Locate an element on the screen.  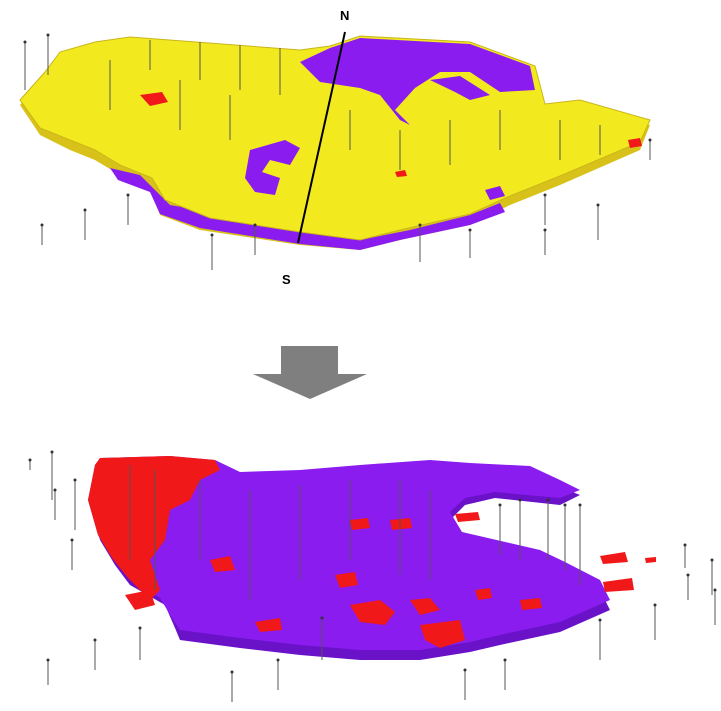
bottom-red-patches is located at coordinates (333, 583).